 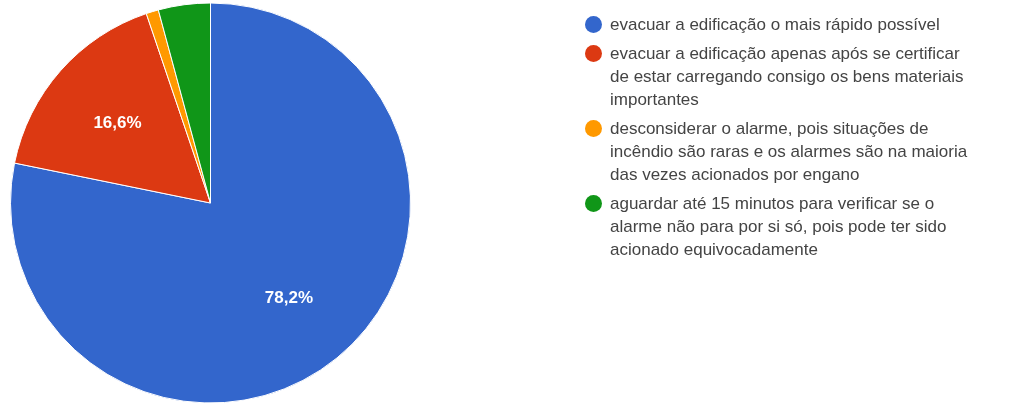 What do you see at coordinates (789, 152) in the screenshot?
I see `legend-label: desconsiderar o alarme, pois situações de incêndio são raras e os alarmes são na maioria das vezes acionados por engano` at bounding box center [789, 152].